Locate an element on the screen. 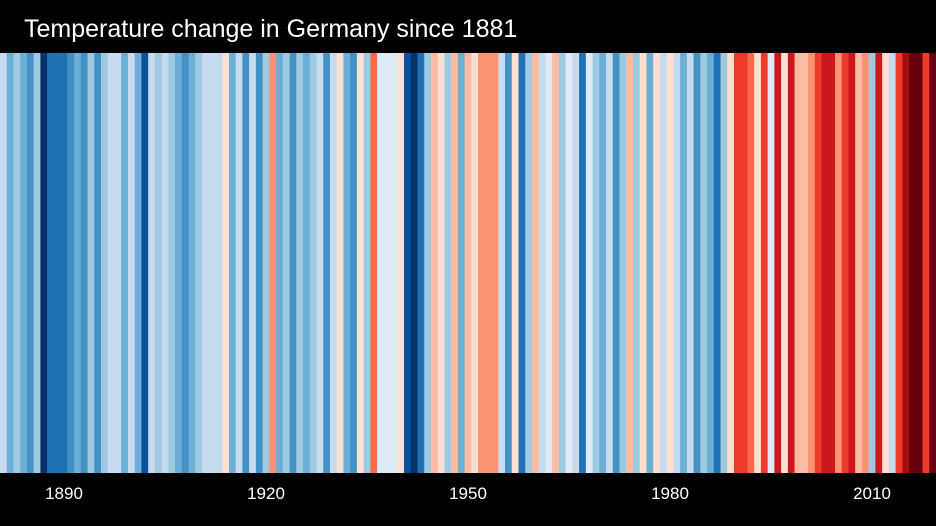  stripe-2016 is located at coordinates (913, 263).